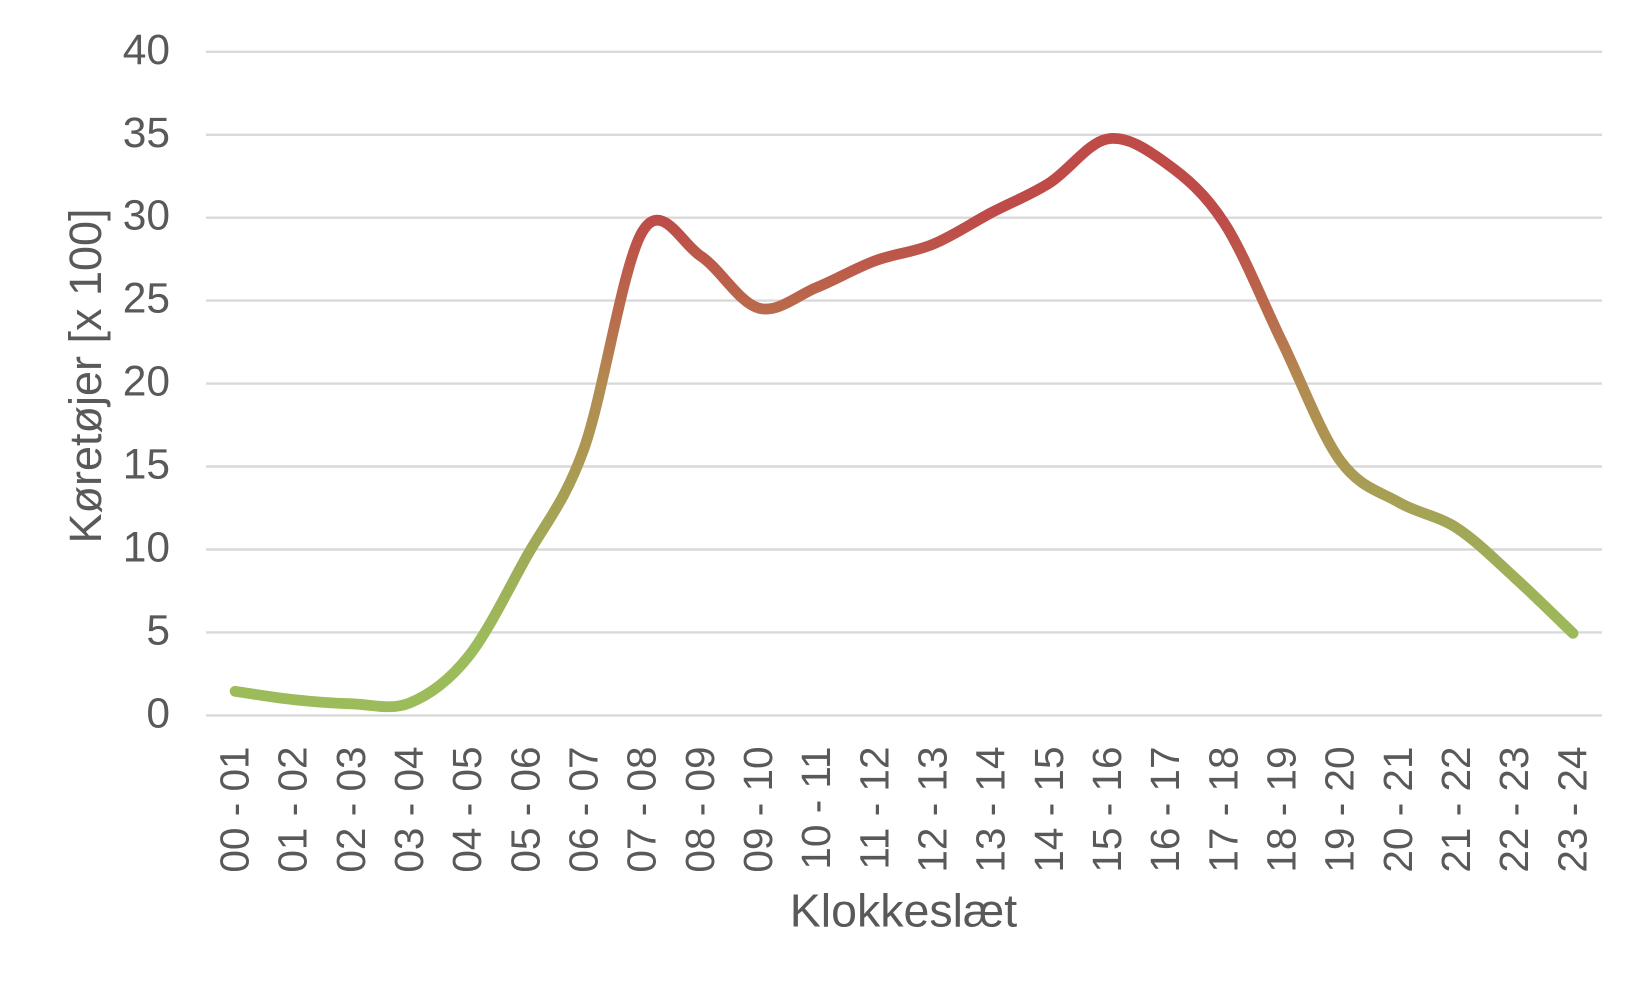 The height and width of the screenshot is (994, 1650). What do you see at coordinates (816, 808) in the screenshot?
I see `svg-text: 10 - 11` at bounding box center [816, 808].